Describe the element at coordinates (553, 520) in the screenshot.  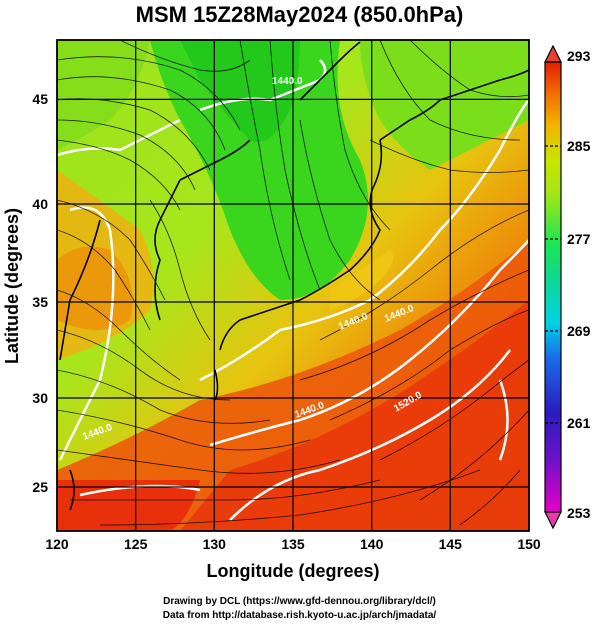
I see `colorbar-min-arrow` at that location.